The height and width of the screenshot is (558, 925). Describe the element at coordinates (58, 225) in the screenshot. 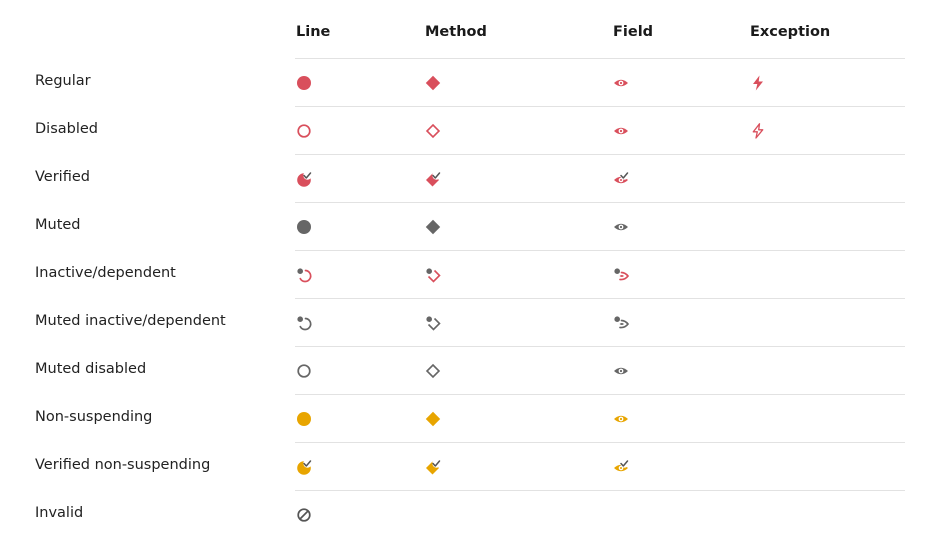

I see `row-label-muted: Muted` at that location.